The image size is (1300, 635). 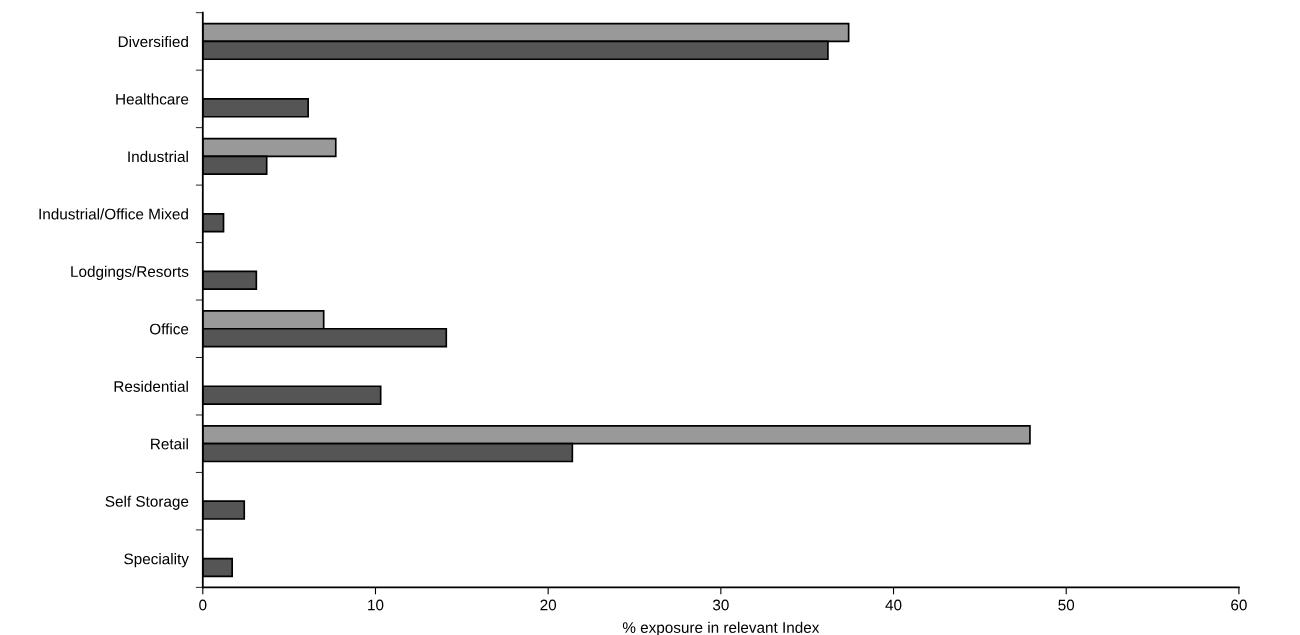 I want to click on x-tick-label: 60, so click(x=1239, y=605).